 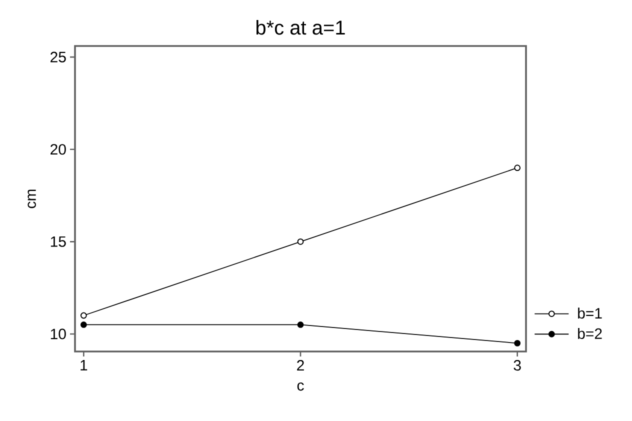 I want to click on x-tick-label: 2, so click(x=300, y=365).